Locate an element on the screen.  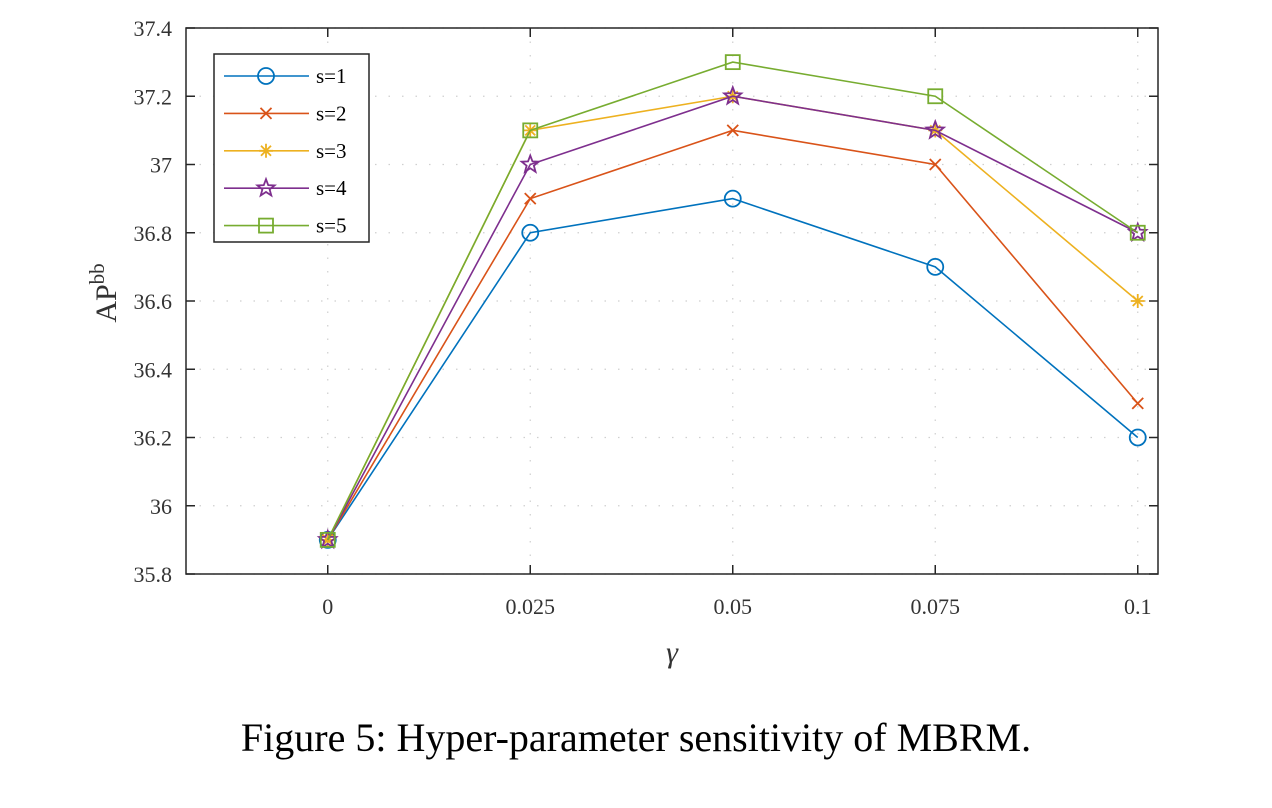
y-tick-label: 36 is located at coordinates (161, 506).